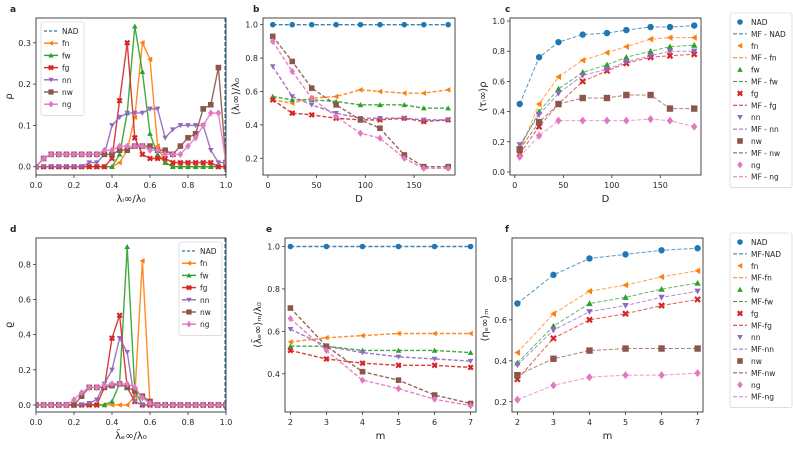 Image resolution: width=793 pixels, height=450 pixels. Describe the element at coordinates (755, 93) in the screenshot. I see `legend-label-fg: fg` at that location.